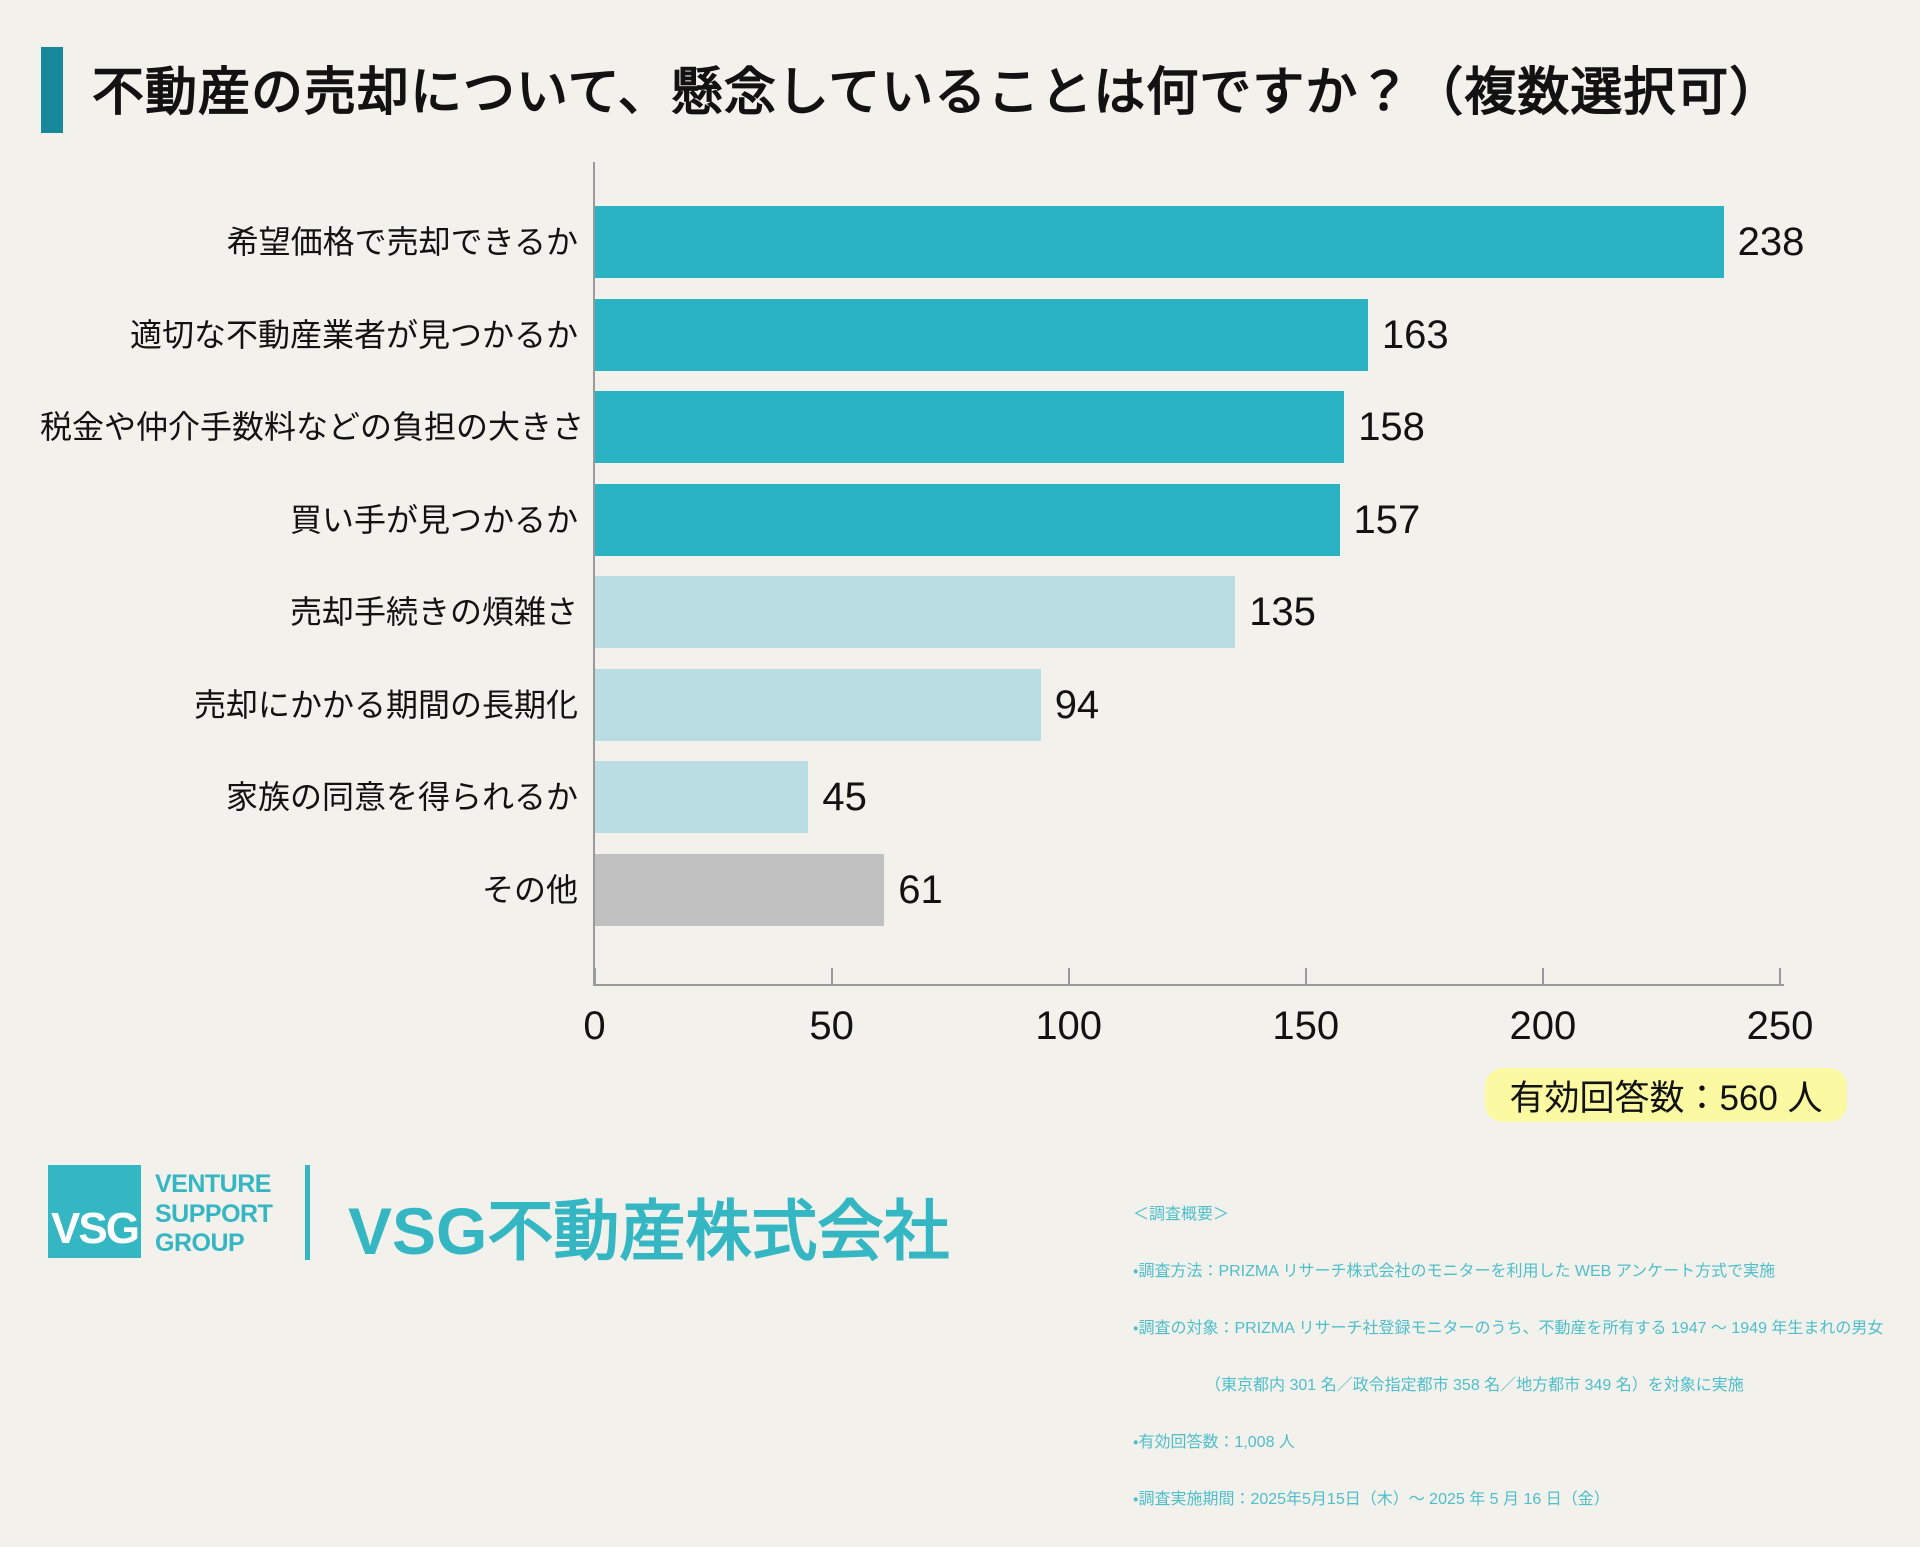  I want to click on y-axis-line, so click(594, 574).